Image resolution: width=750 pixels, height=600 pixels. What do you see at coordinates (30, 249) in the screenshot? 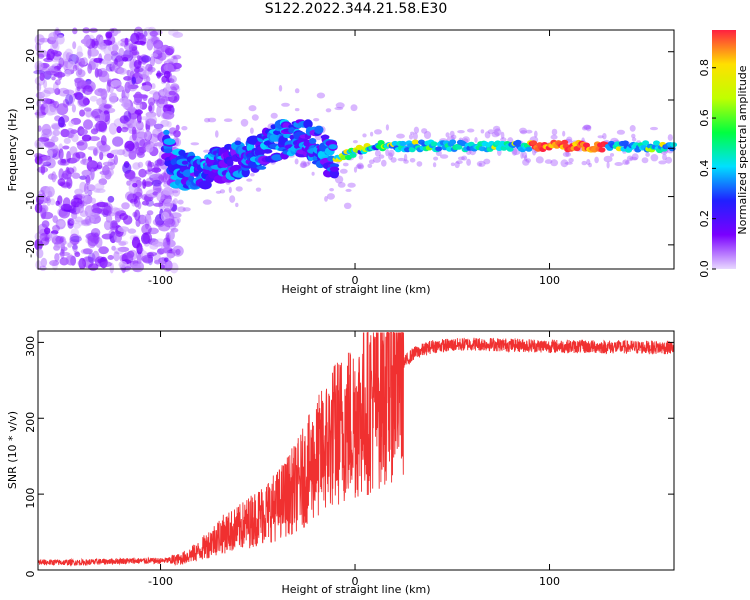
I see `spectrogram-y-tick-label: -20` at bounding box center [30, 249].